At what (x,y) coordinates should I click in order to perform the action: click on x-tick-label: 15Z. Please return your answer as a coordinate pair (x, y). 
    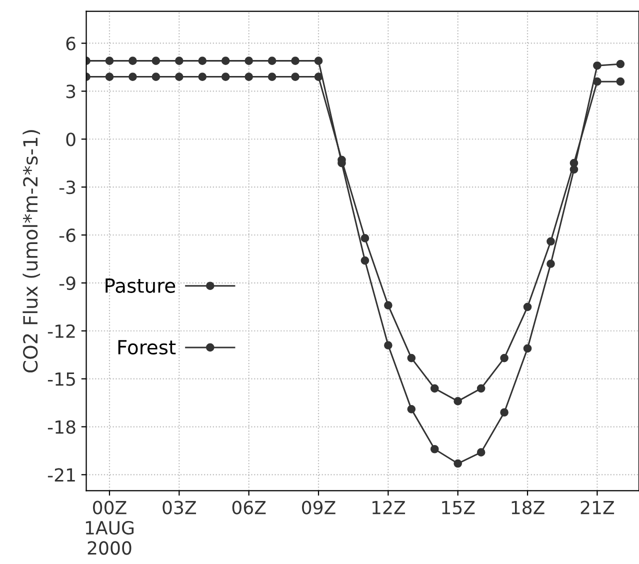
    Looking at the image, I should click on (458, 507).